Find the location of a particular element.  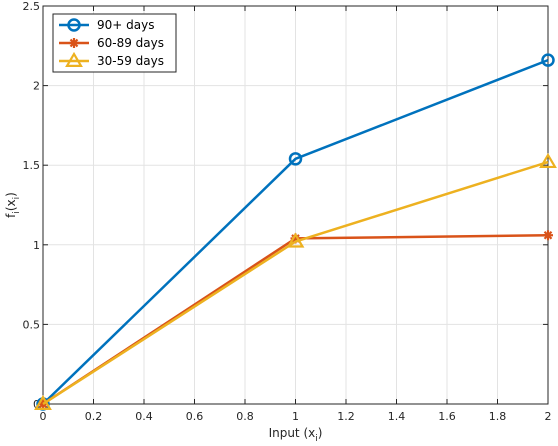

legend-item: 60-89 days is located at coordinates (111, 43).